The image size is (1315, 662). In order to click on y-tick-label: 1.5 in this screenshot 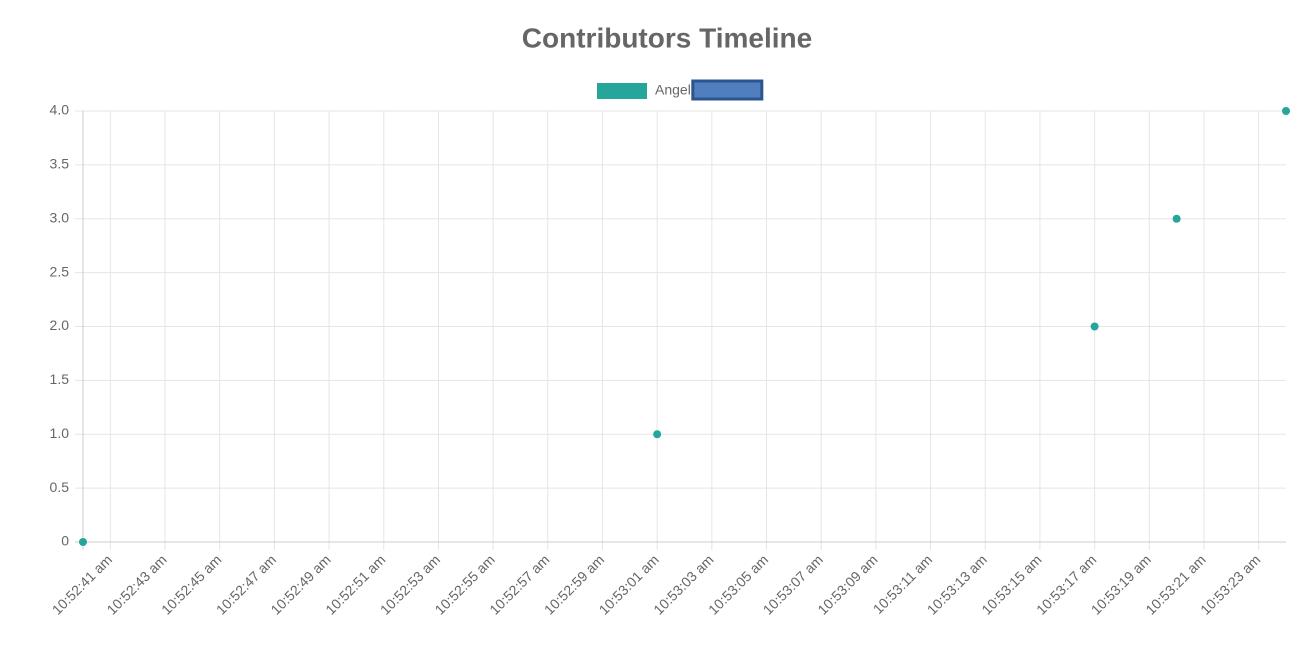, I will do `click(60, 379)`.